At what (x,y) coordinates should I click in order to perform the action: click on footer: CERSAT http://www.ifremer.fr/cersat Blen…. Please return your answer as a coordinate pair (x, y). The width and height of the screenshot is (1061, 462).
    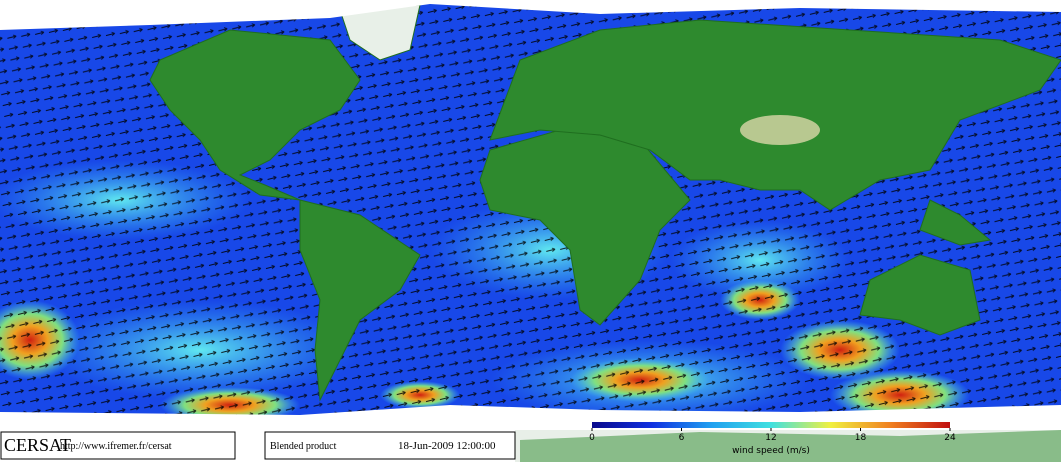
    Looking at the image, I should click on (530, 446).